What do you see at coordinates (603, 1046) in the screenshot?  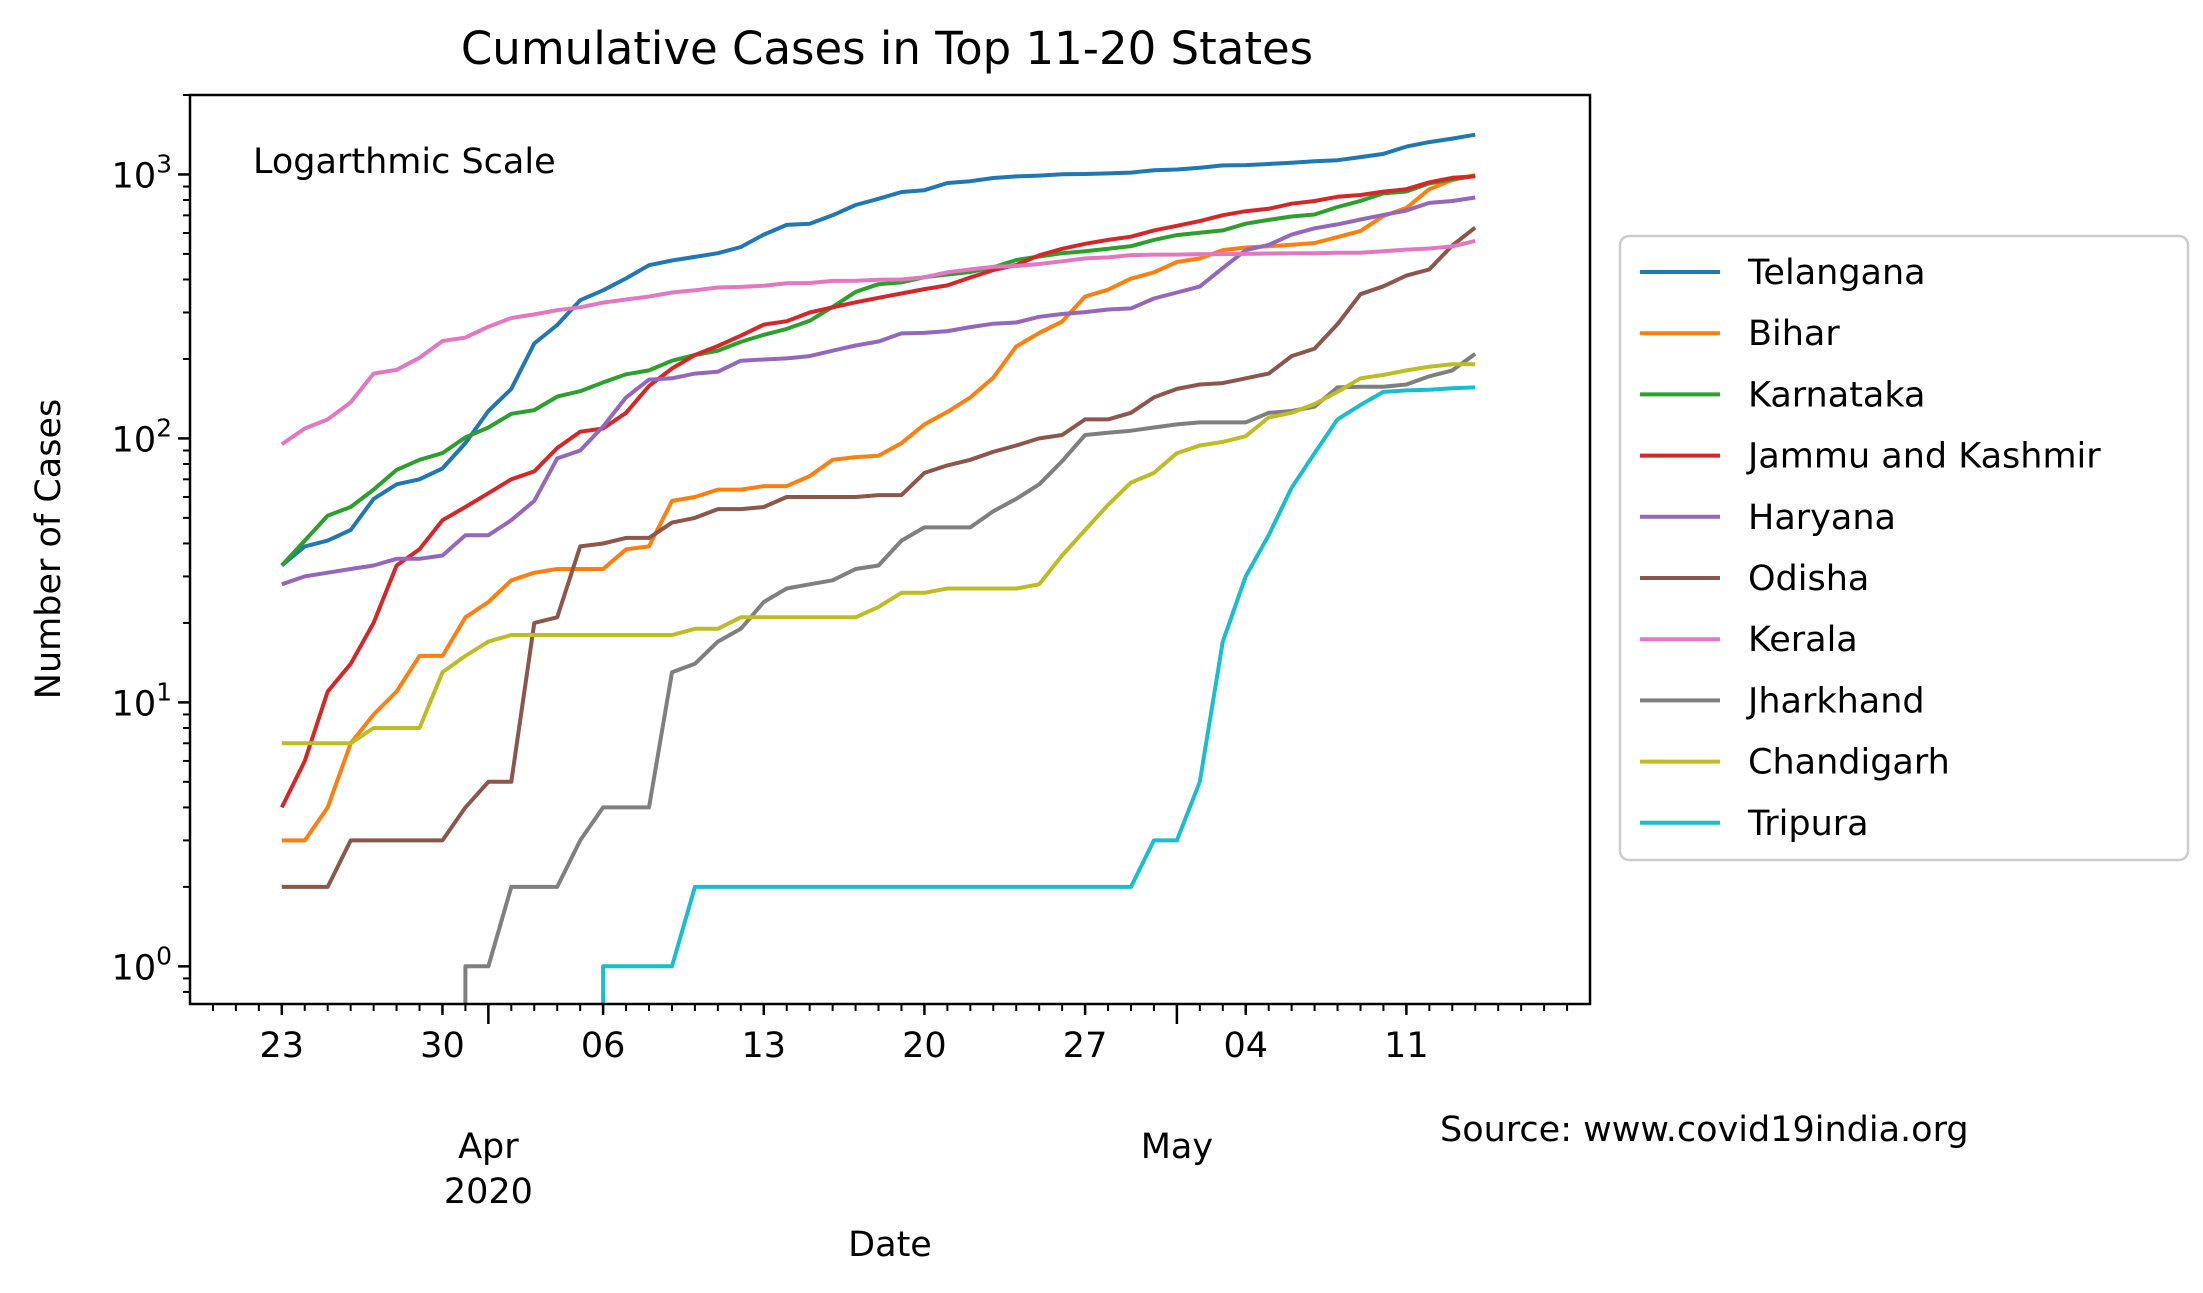 I see `x-tick-label: 06` at bounding box center [603, 1046].